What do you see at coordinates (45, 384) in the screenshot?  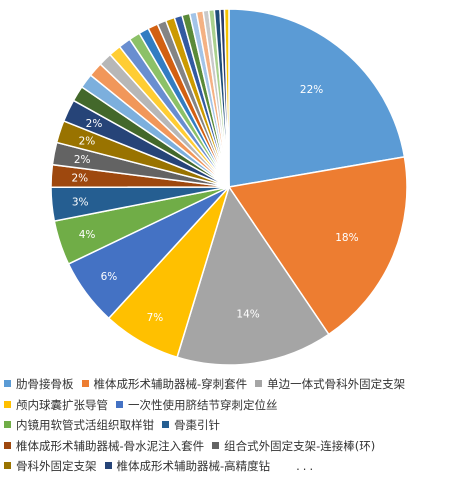 I see `legend-label: 肋骨接骨板` at bounding box center [45, 384].